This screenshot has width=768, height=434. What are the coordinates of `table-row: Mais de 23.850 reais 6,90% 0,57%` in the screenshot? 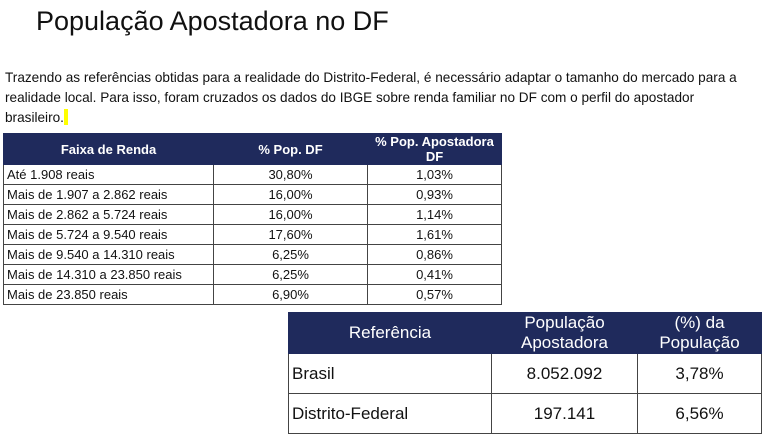 It's located at (252, 294).